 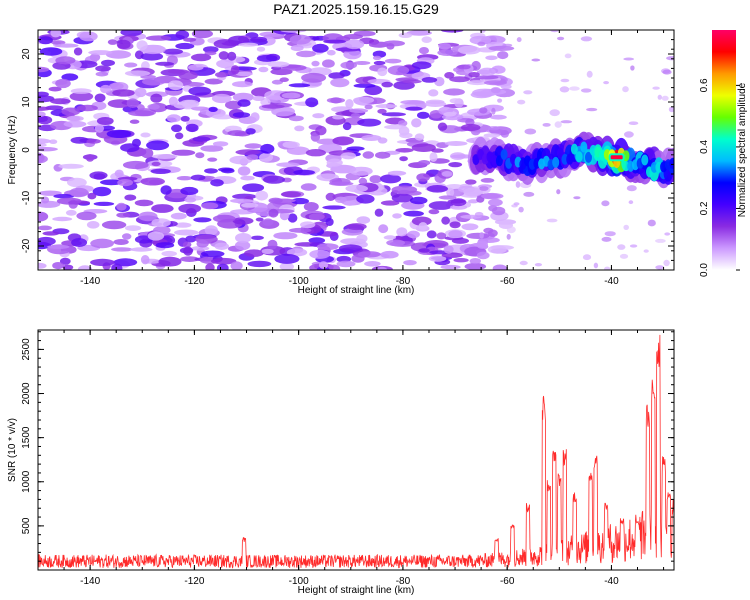 I want to click on y-tick-label: -10, so click(x=26, y=197).